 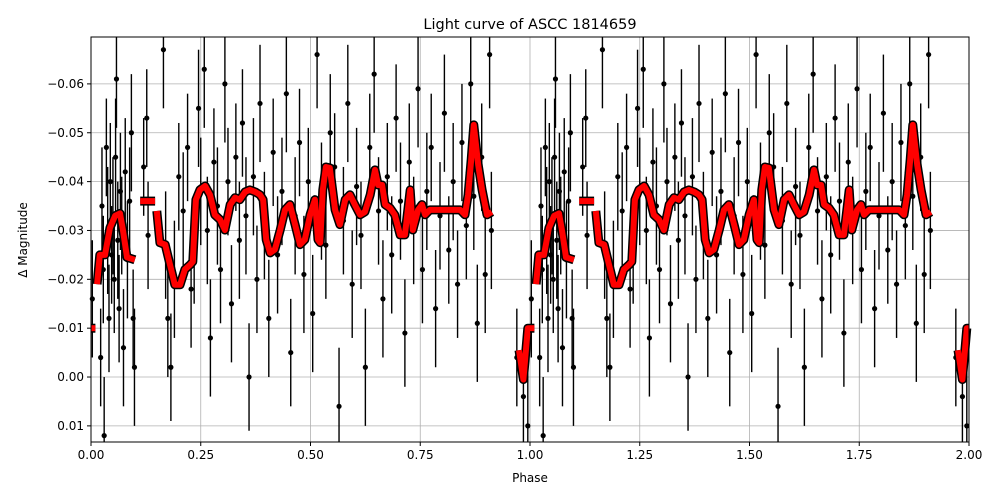 I want to click on y-tick-label: −0.04, so click(x=65, y=182).